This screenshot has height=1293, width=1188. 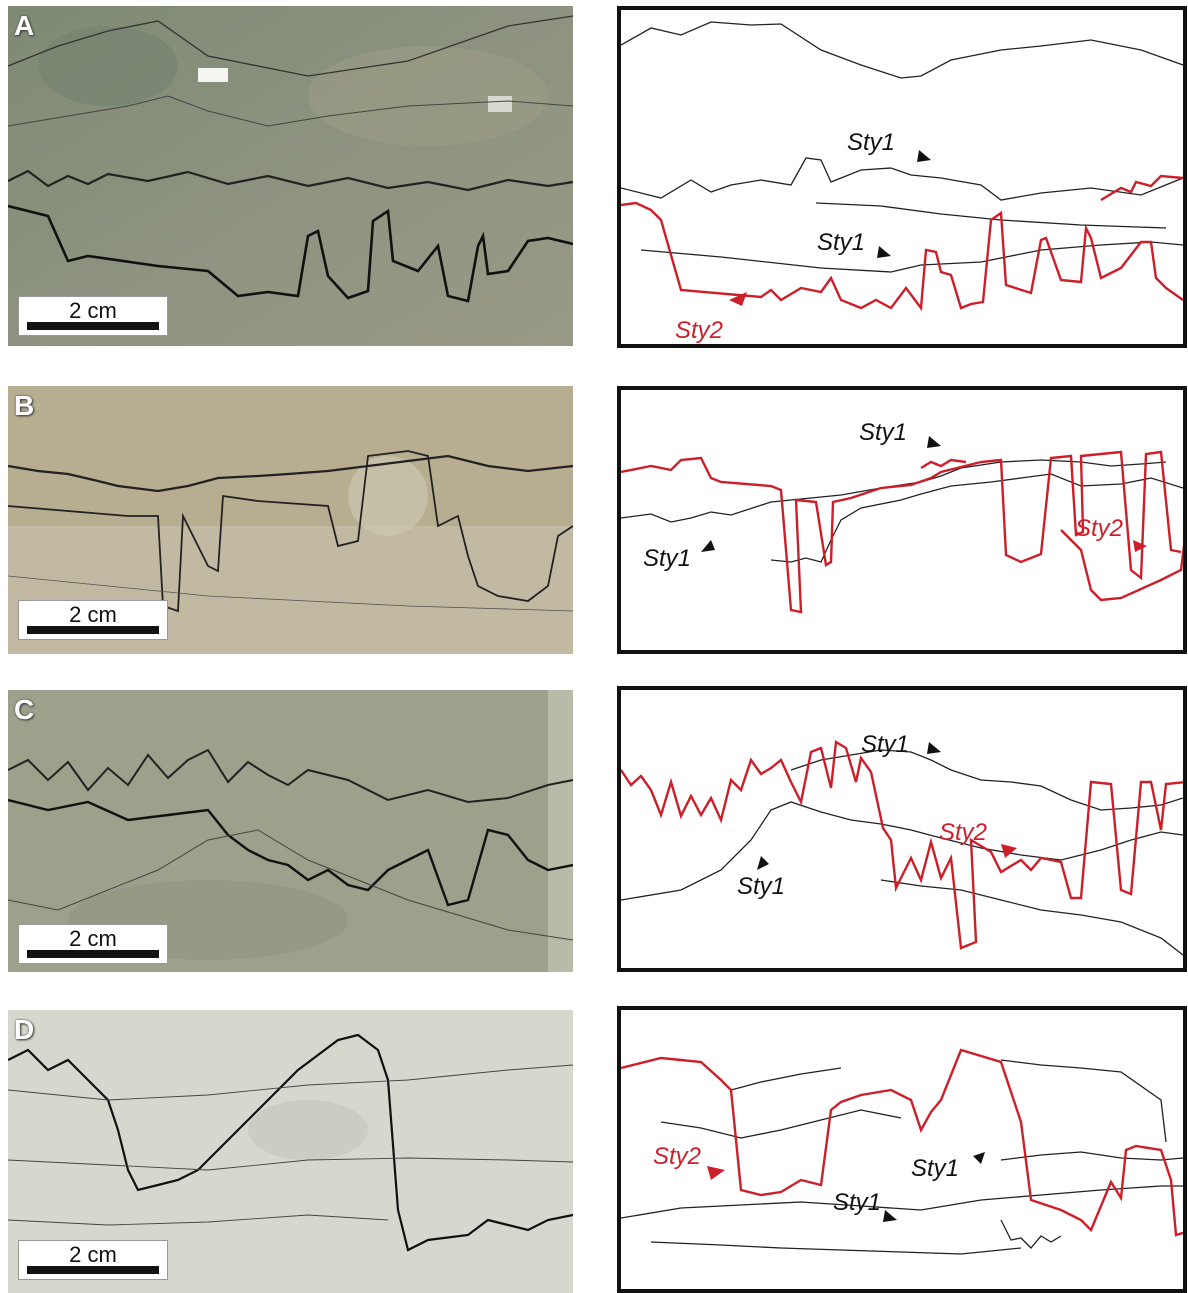 I want to click on scale-bar-b: 2 cm, so click(x=93, y=620).